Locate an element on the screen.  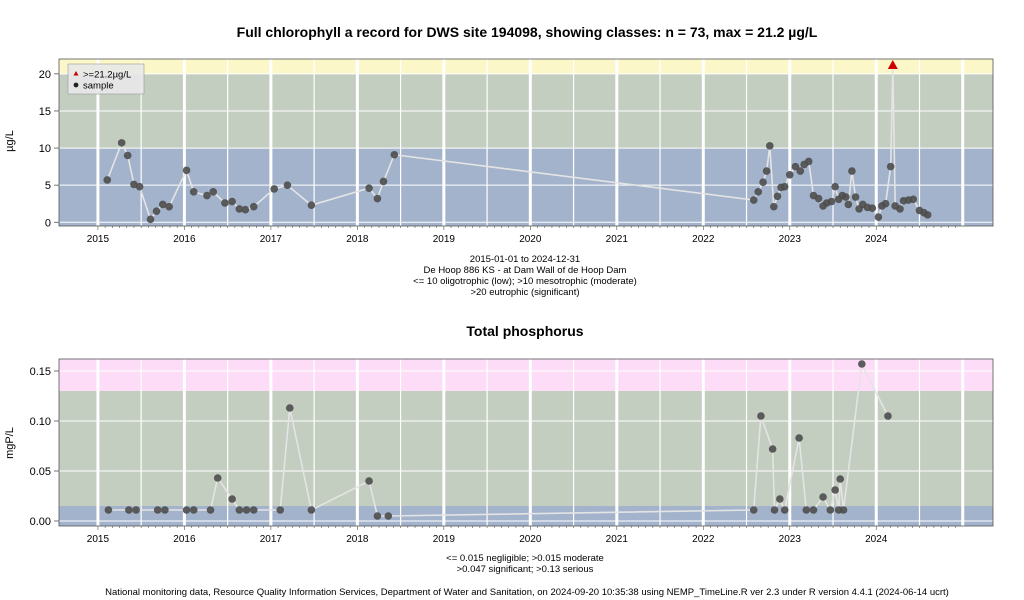
c2-xtick-label-2023: 2023 is located at coordinates (790, 539).